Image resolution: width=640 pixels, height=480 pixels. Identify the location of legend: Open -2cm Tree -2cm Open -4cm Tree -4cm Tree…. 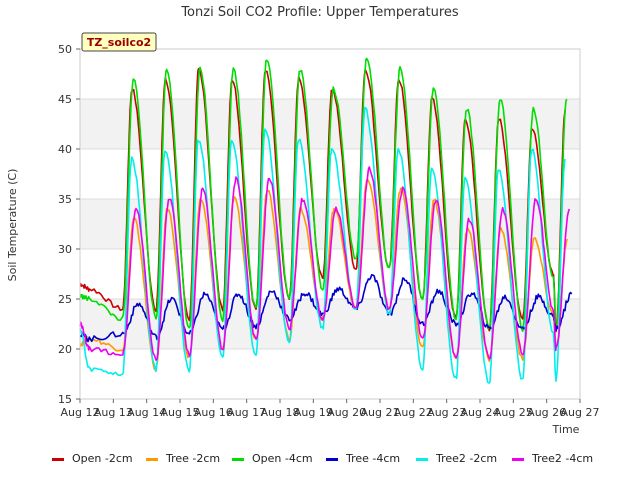
(320, 462).